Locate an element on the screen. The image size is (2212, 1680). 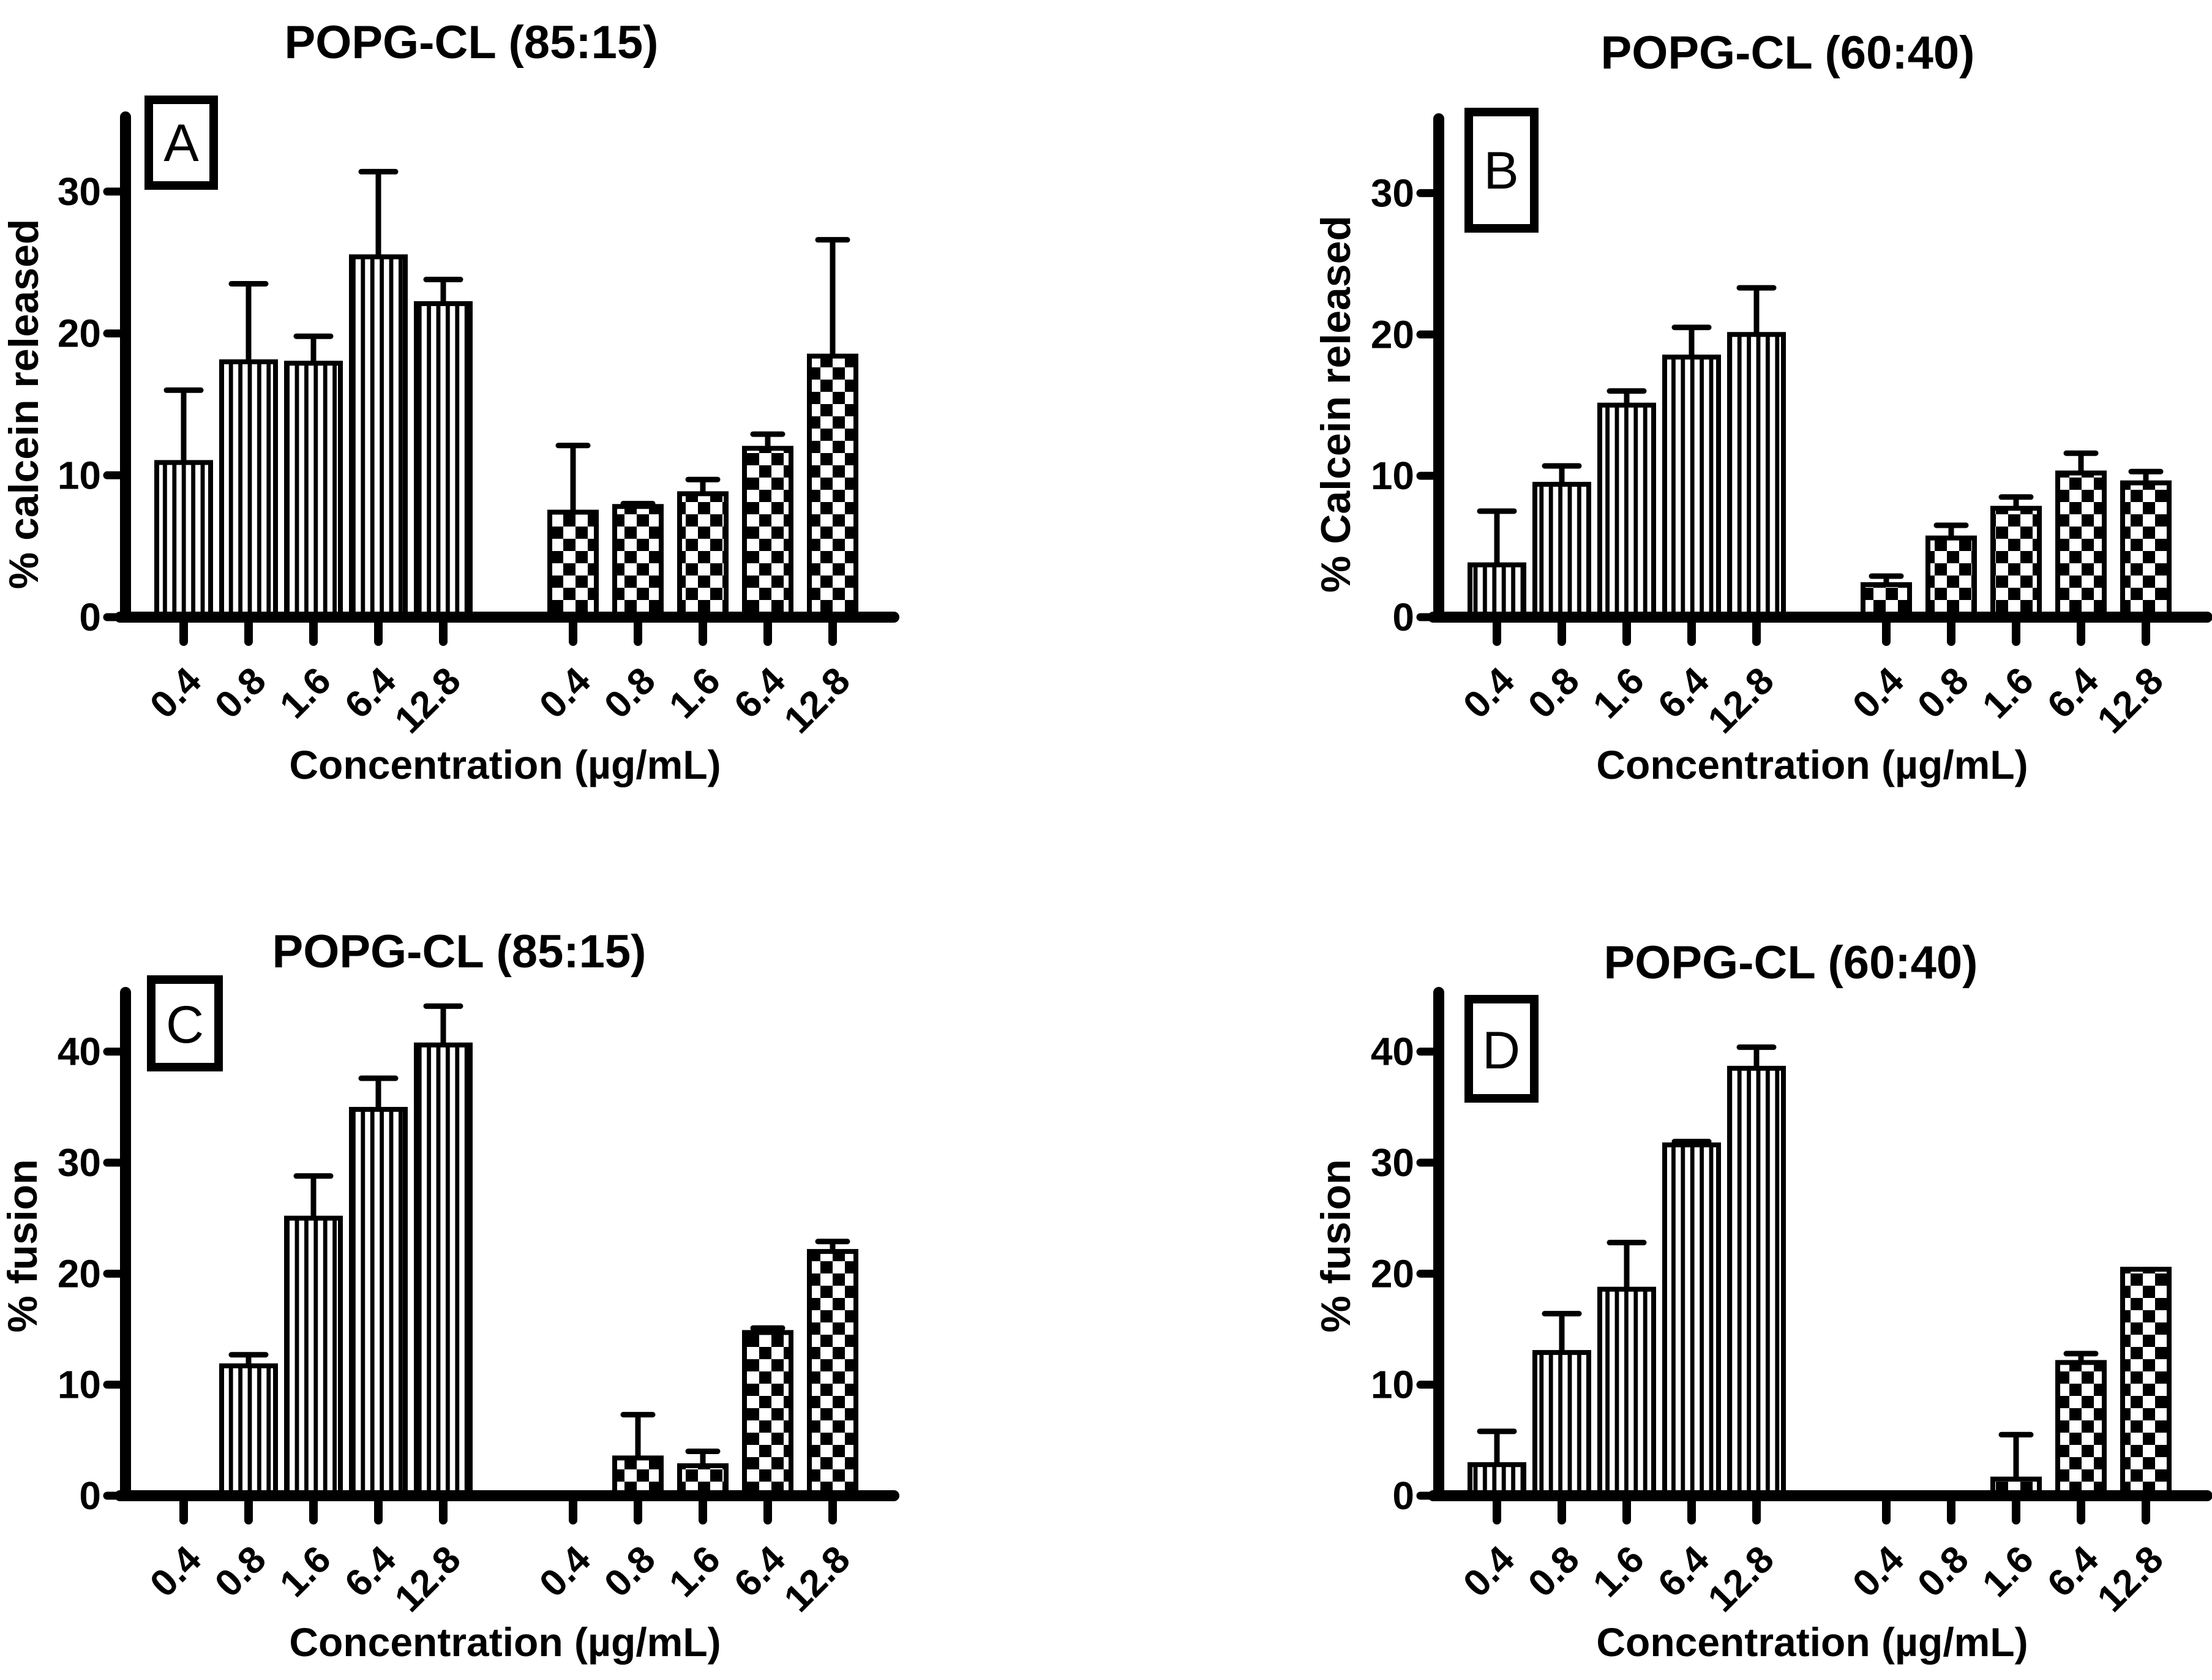
panel-letter: B is located at coordinates (1500, 170).